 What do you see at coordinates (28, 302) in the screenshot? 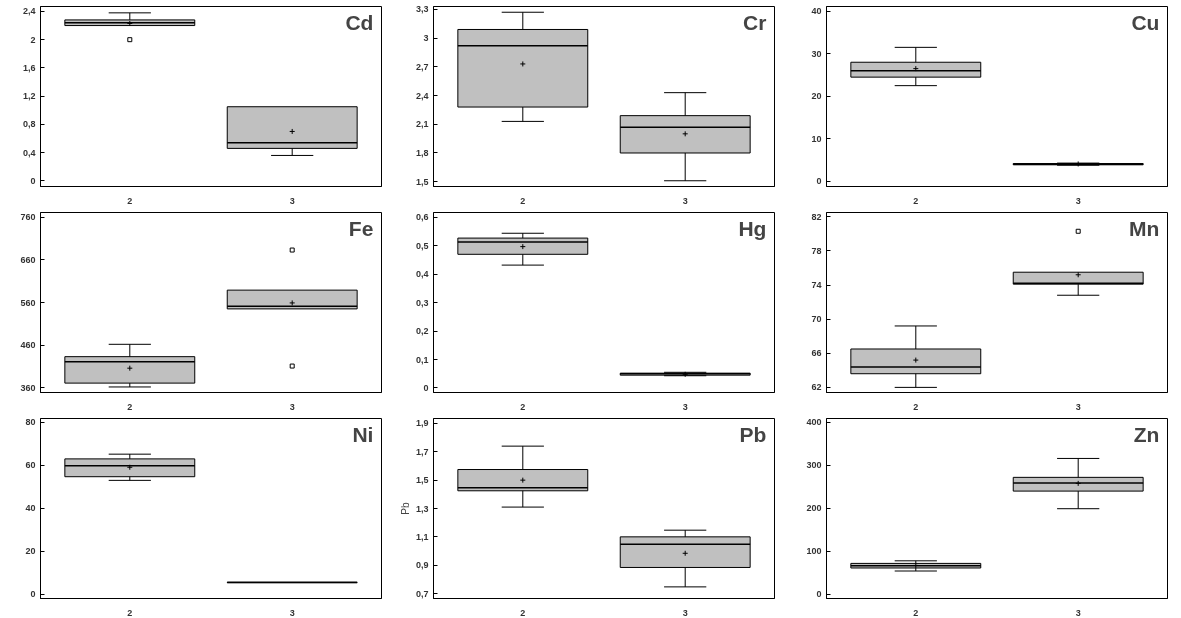
I see `y-tick-label: 560` at bounding box center [28, 302].